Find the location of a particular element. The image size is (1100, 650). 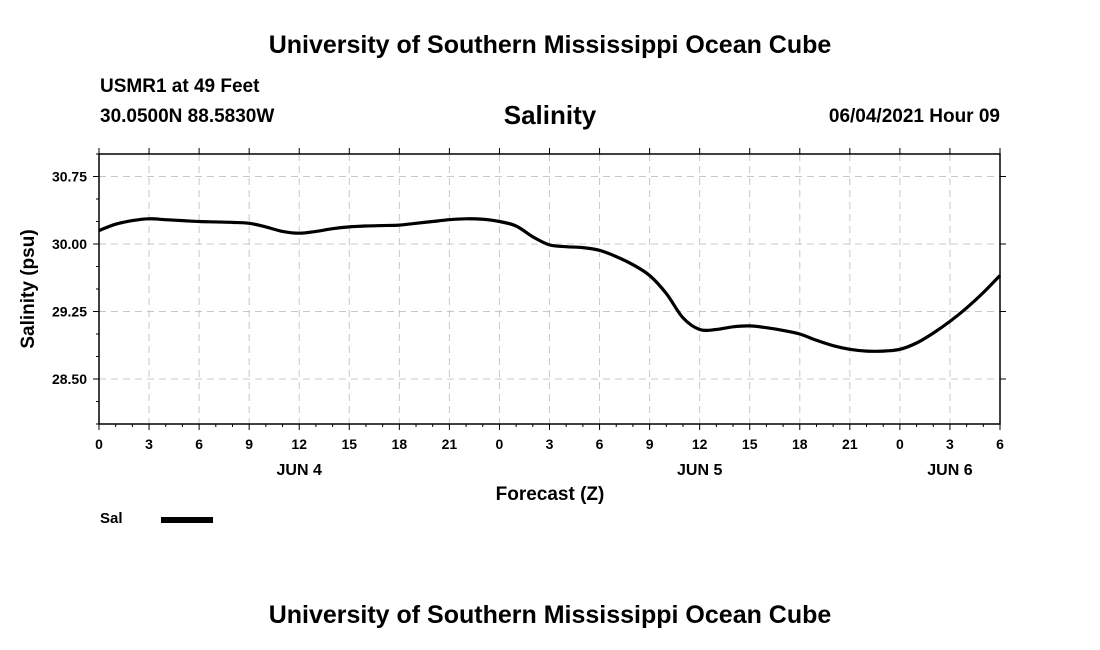

coordinates-label: 30.0500N 88.5830W is located at coordinates (187, 116).